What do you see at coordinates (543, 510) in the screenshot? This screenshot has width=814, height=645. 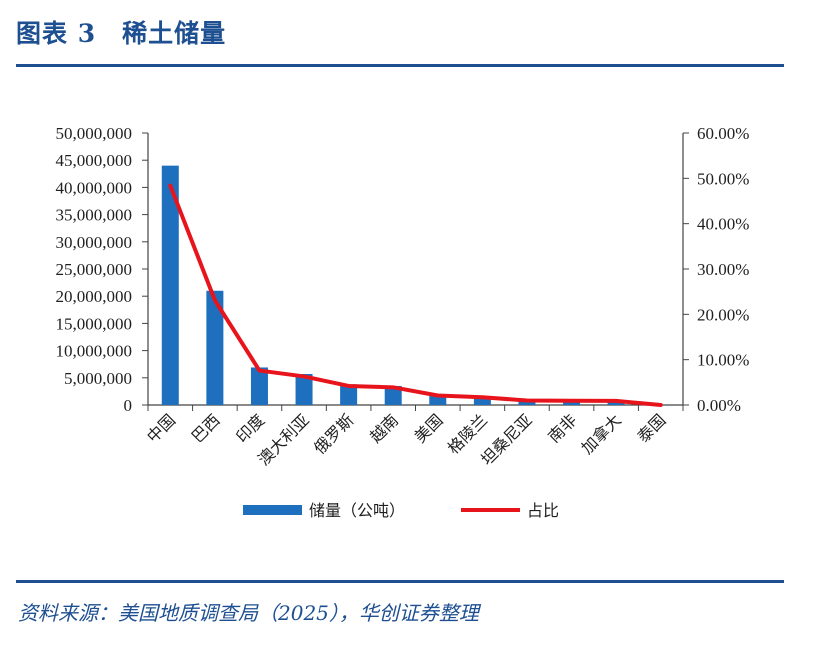 I see `legend-line-label: 占比` at bounding box center [543, 510].